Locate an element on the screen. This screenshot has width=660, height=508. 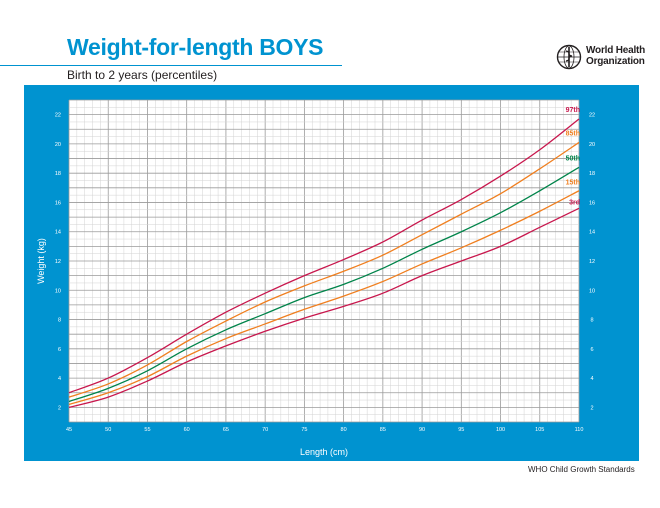
org-name: World Health Organization is located at coordinates (615, 56).